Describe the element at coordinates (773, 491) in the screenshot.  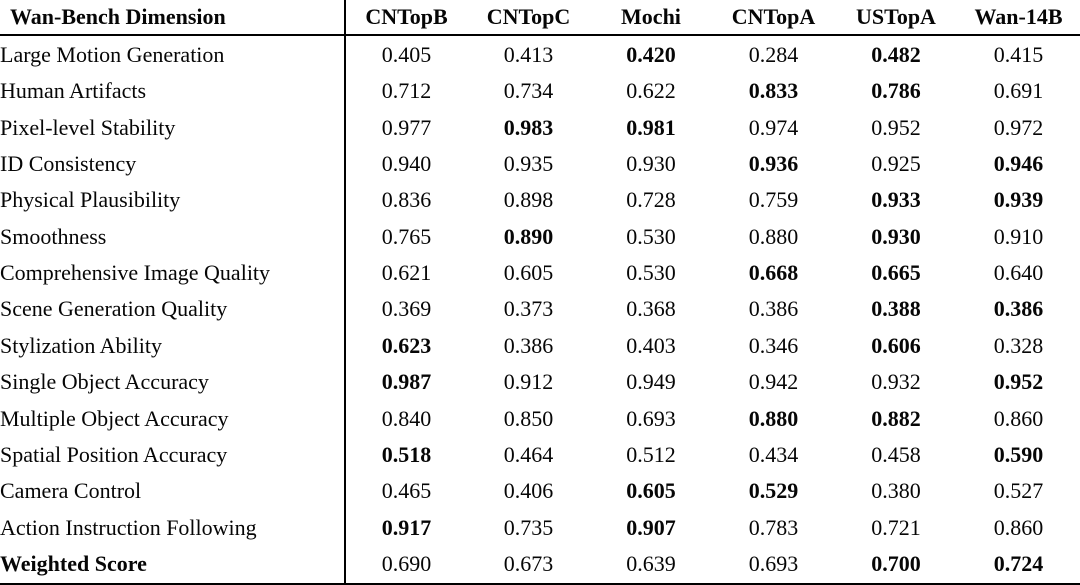
I see `score-cell: 0.529` at that location.